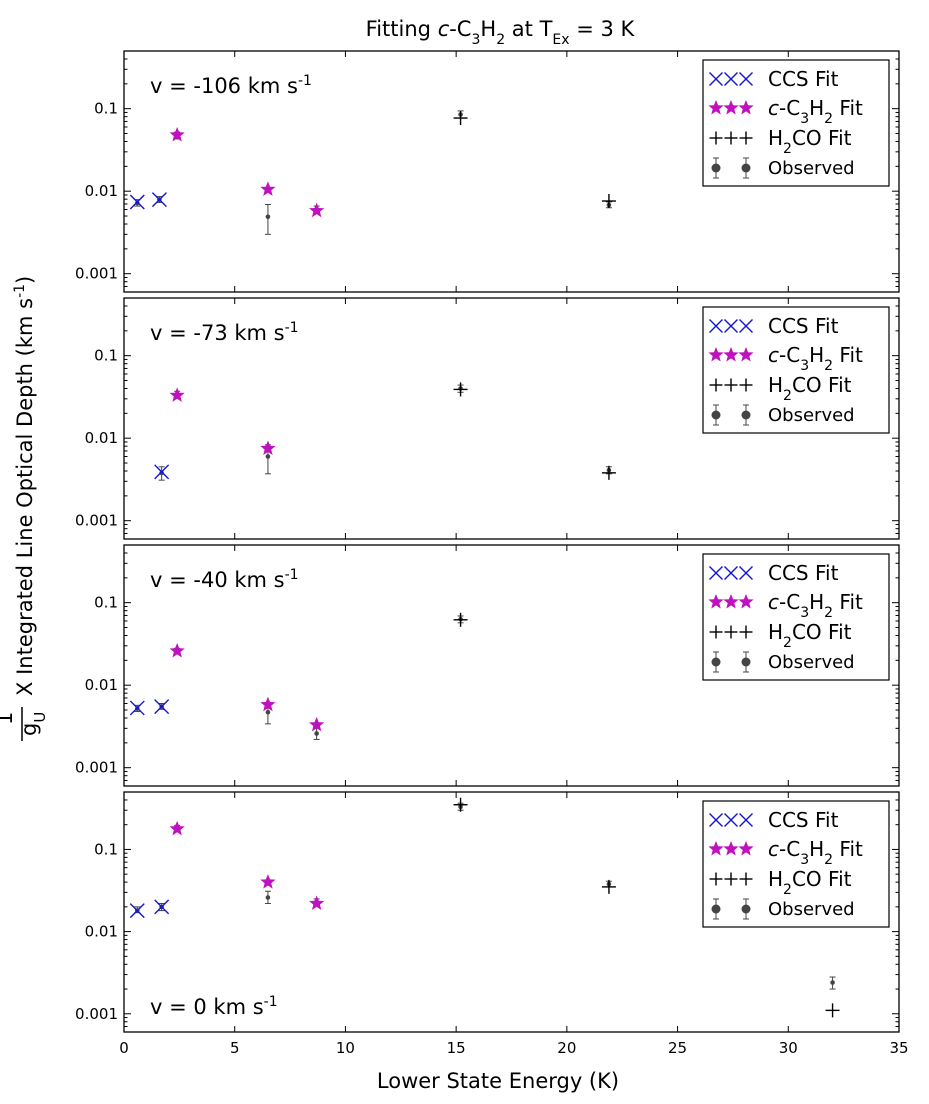 This screenshot has width=929, height=1104. Describe the element at coordinates (345, 1048) in the screenshot. I see `x-tick-label: 10` at that location.